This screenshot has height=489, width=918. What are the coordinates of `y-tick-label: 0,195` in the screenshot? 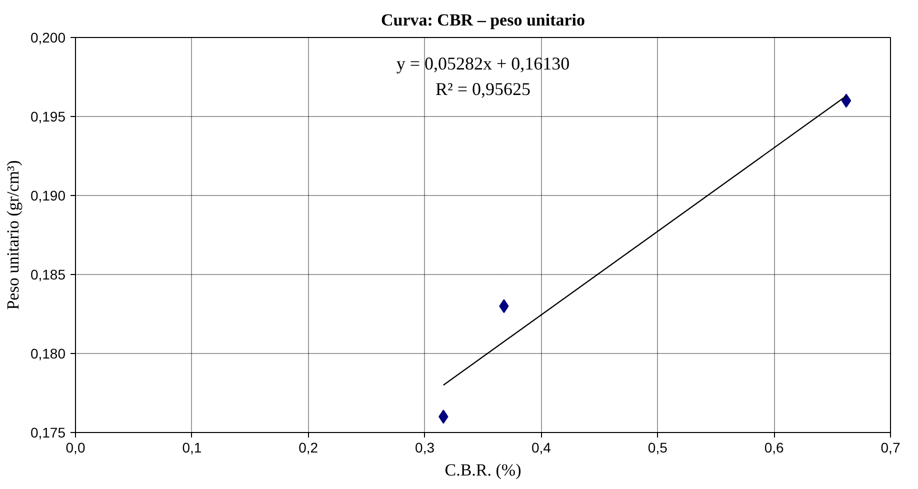 It's located at (48, 116).